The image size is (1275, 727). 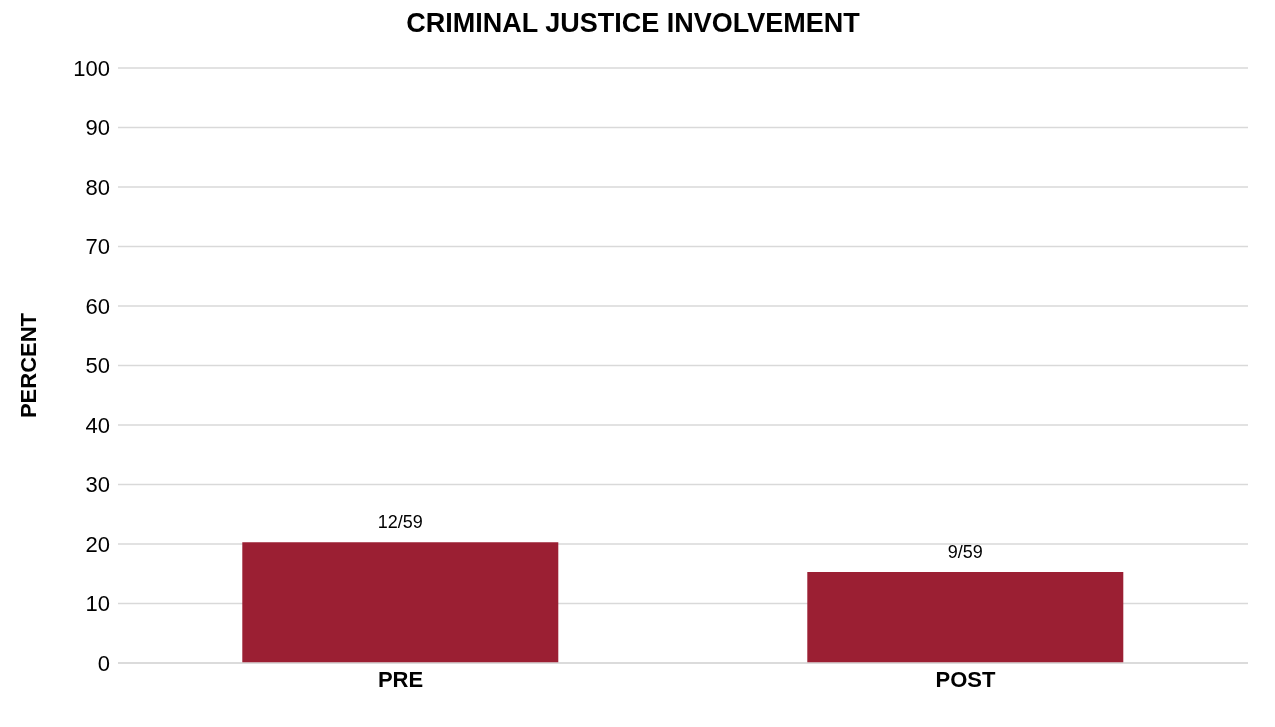 I want to click on y-tick-label: 30, so click(x=97, y=485).